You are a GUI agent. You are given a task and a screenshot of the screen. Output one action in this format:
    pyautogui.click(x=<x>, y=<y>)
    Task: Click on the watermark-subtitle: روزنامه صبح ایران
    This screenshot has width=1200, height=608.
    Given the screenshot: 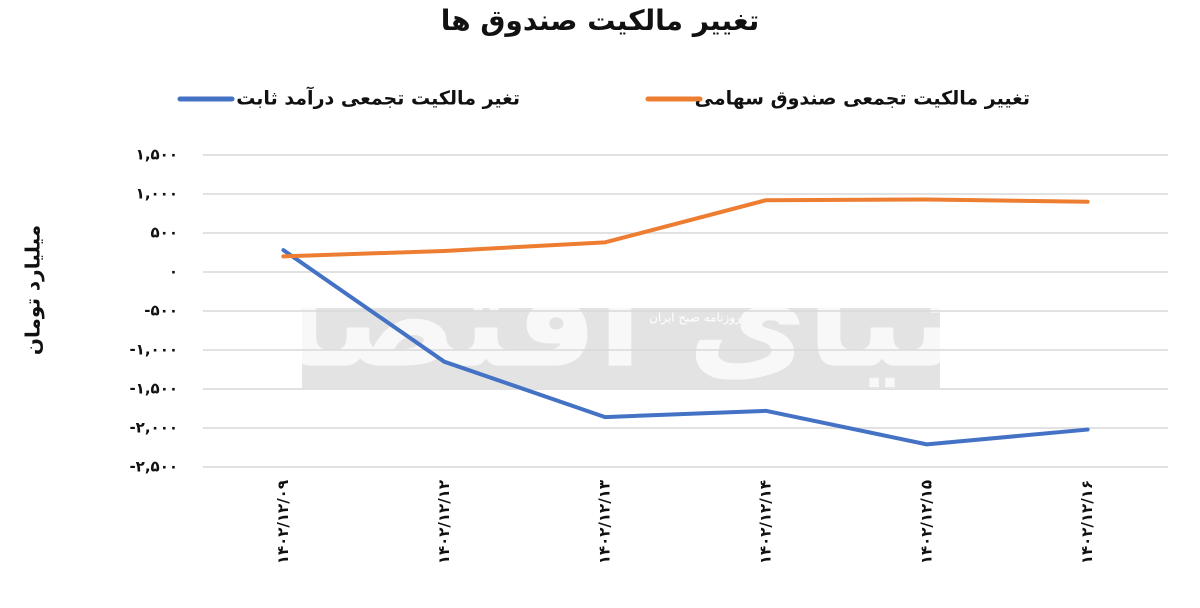 What is the action you would take?
    pyautogui.click(x=695, y=318)
    